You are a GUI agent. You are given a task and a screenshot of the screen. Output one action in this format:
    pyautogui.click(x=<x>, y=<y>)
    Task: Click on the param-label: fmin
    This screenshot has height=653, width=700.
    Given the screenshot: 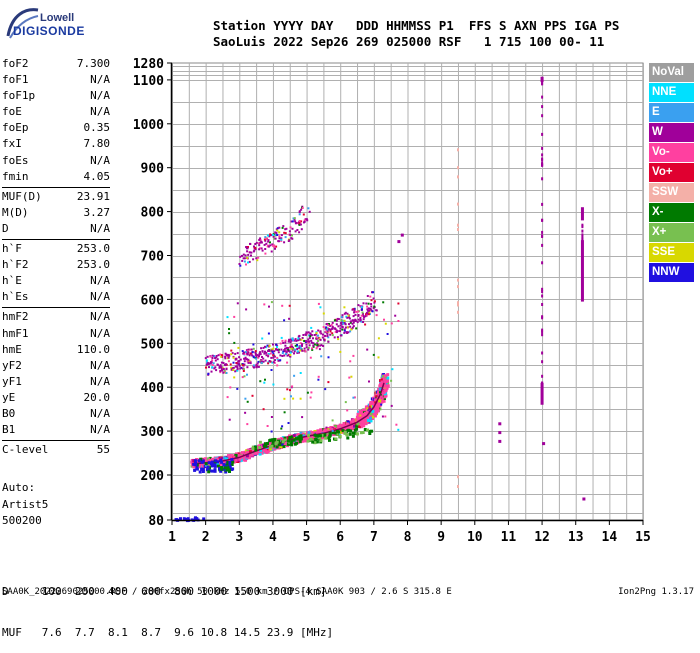 What is the action you would take?
    pyautogui.click(x=15, y=176)
    